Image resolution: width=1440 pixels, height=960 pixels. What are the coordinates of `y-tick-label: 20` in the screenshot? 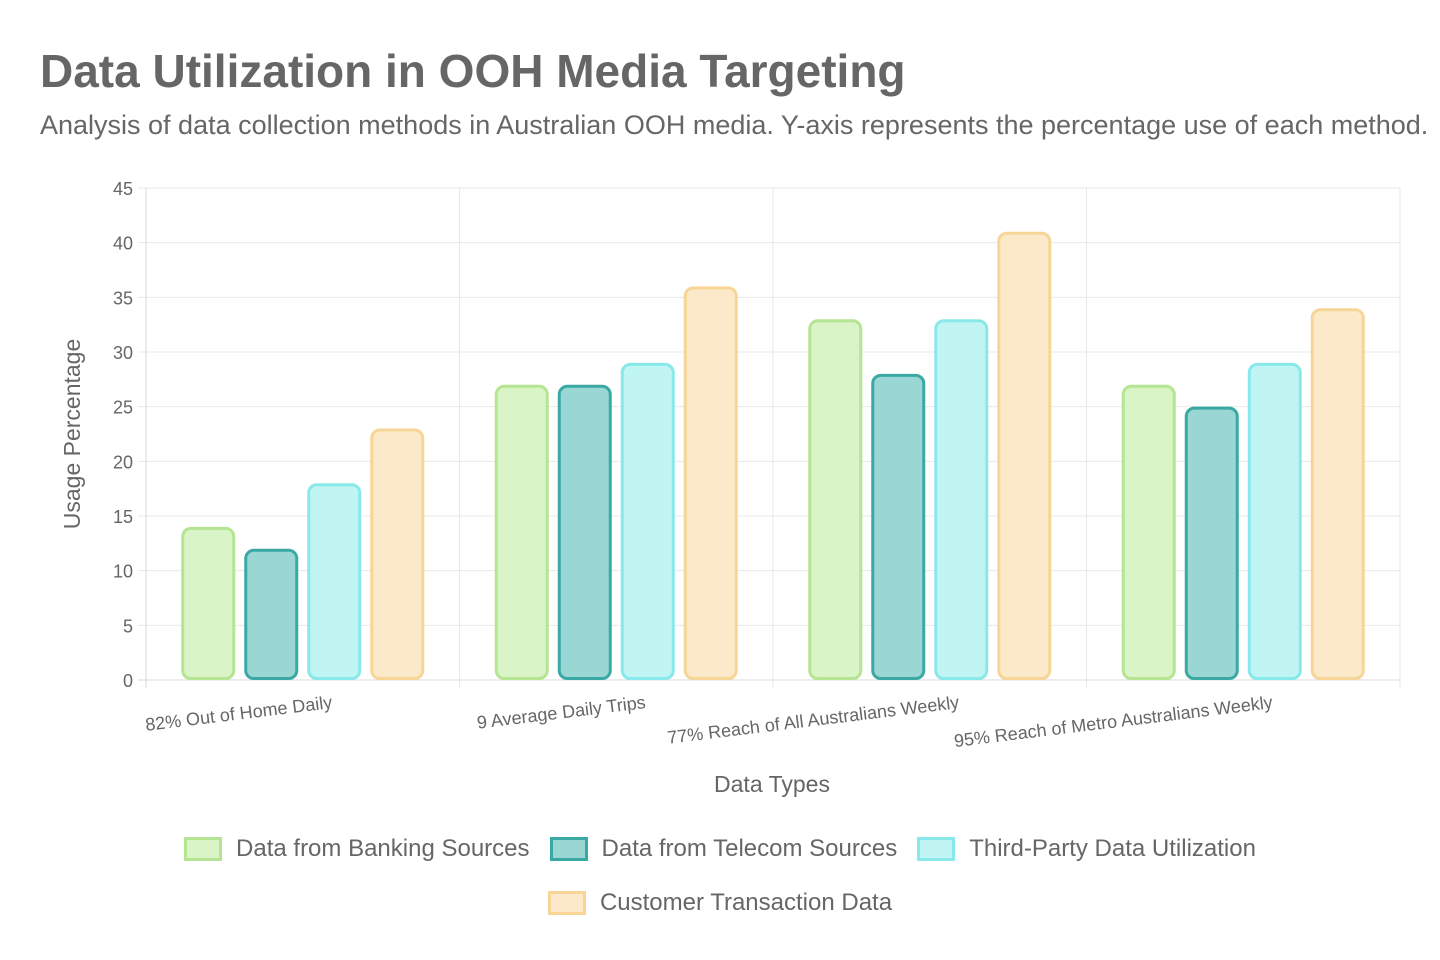 It's located at (123, 462).